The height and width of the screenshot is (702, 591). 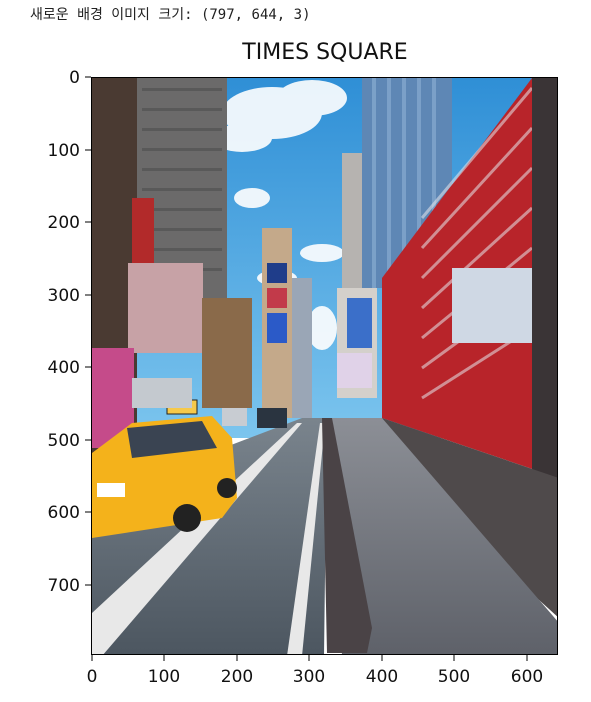 I want to click on output-text: 새로운 배경 이미지 크기: (797, 644, 3), so click(x=170, y=15).